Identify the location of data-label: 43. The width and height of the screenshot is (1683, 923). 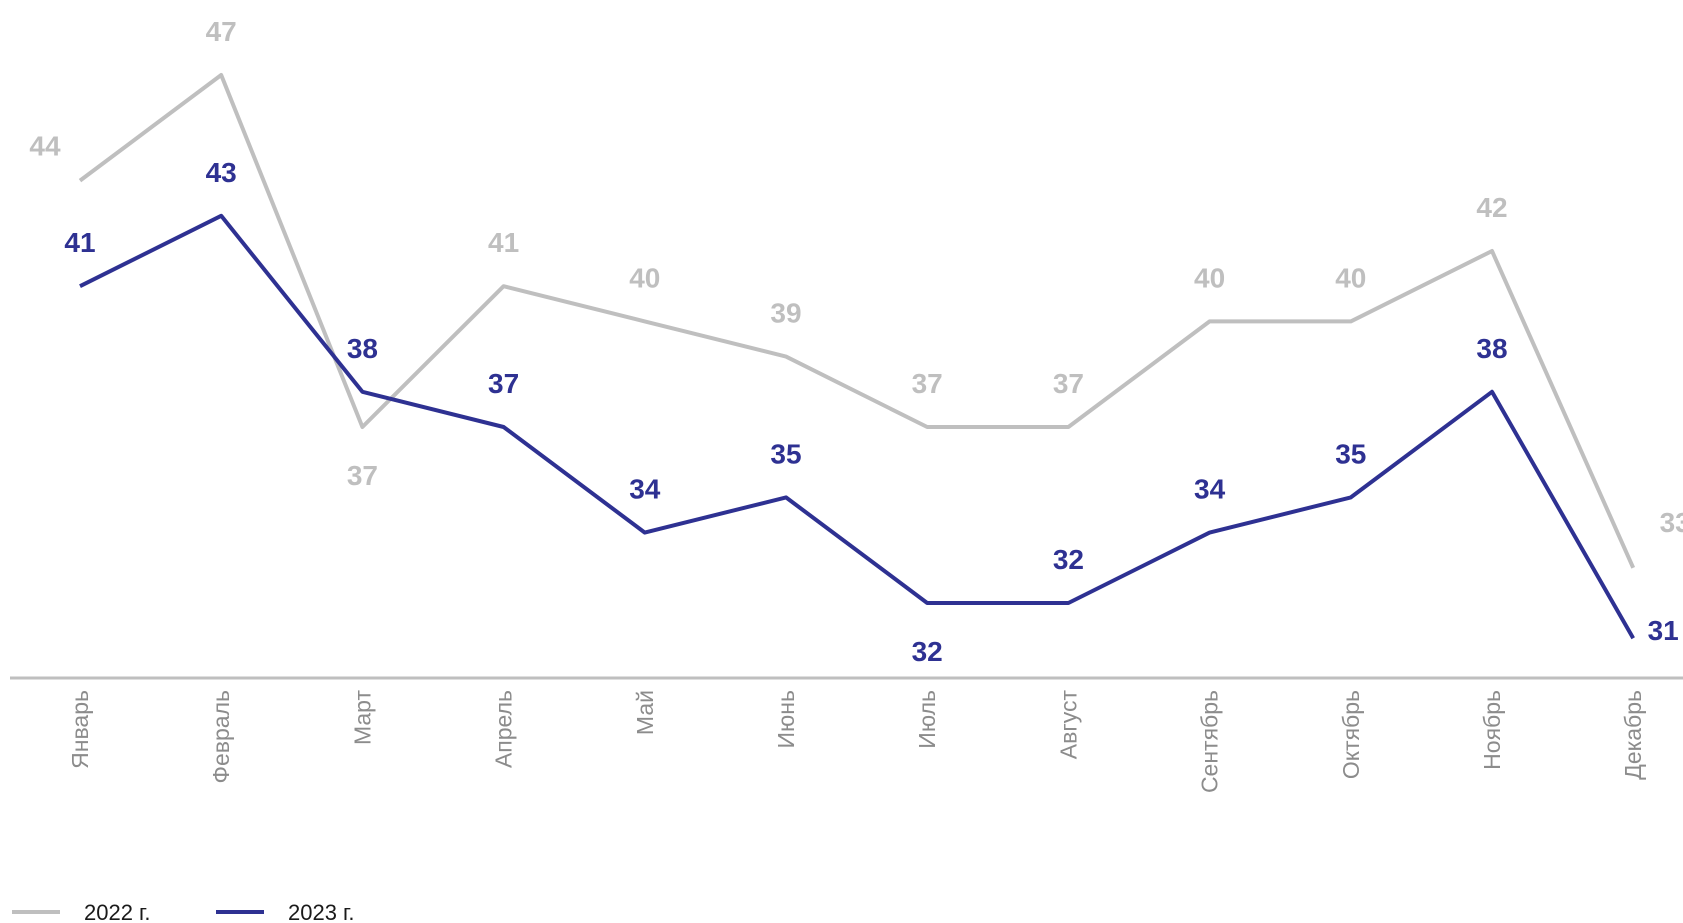
(221, 172).